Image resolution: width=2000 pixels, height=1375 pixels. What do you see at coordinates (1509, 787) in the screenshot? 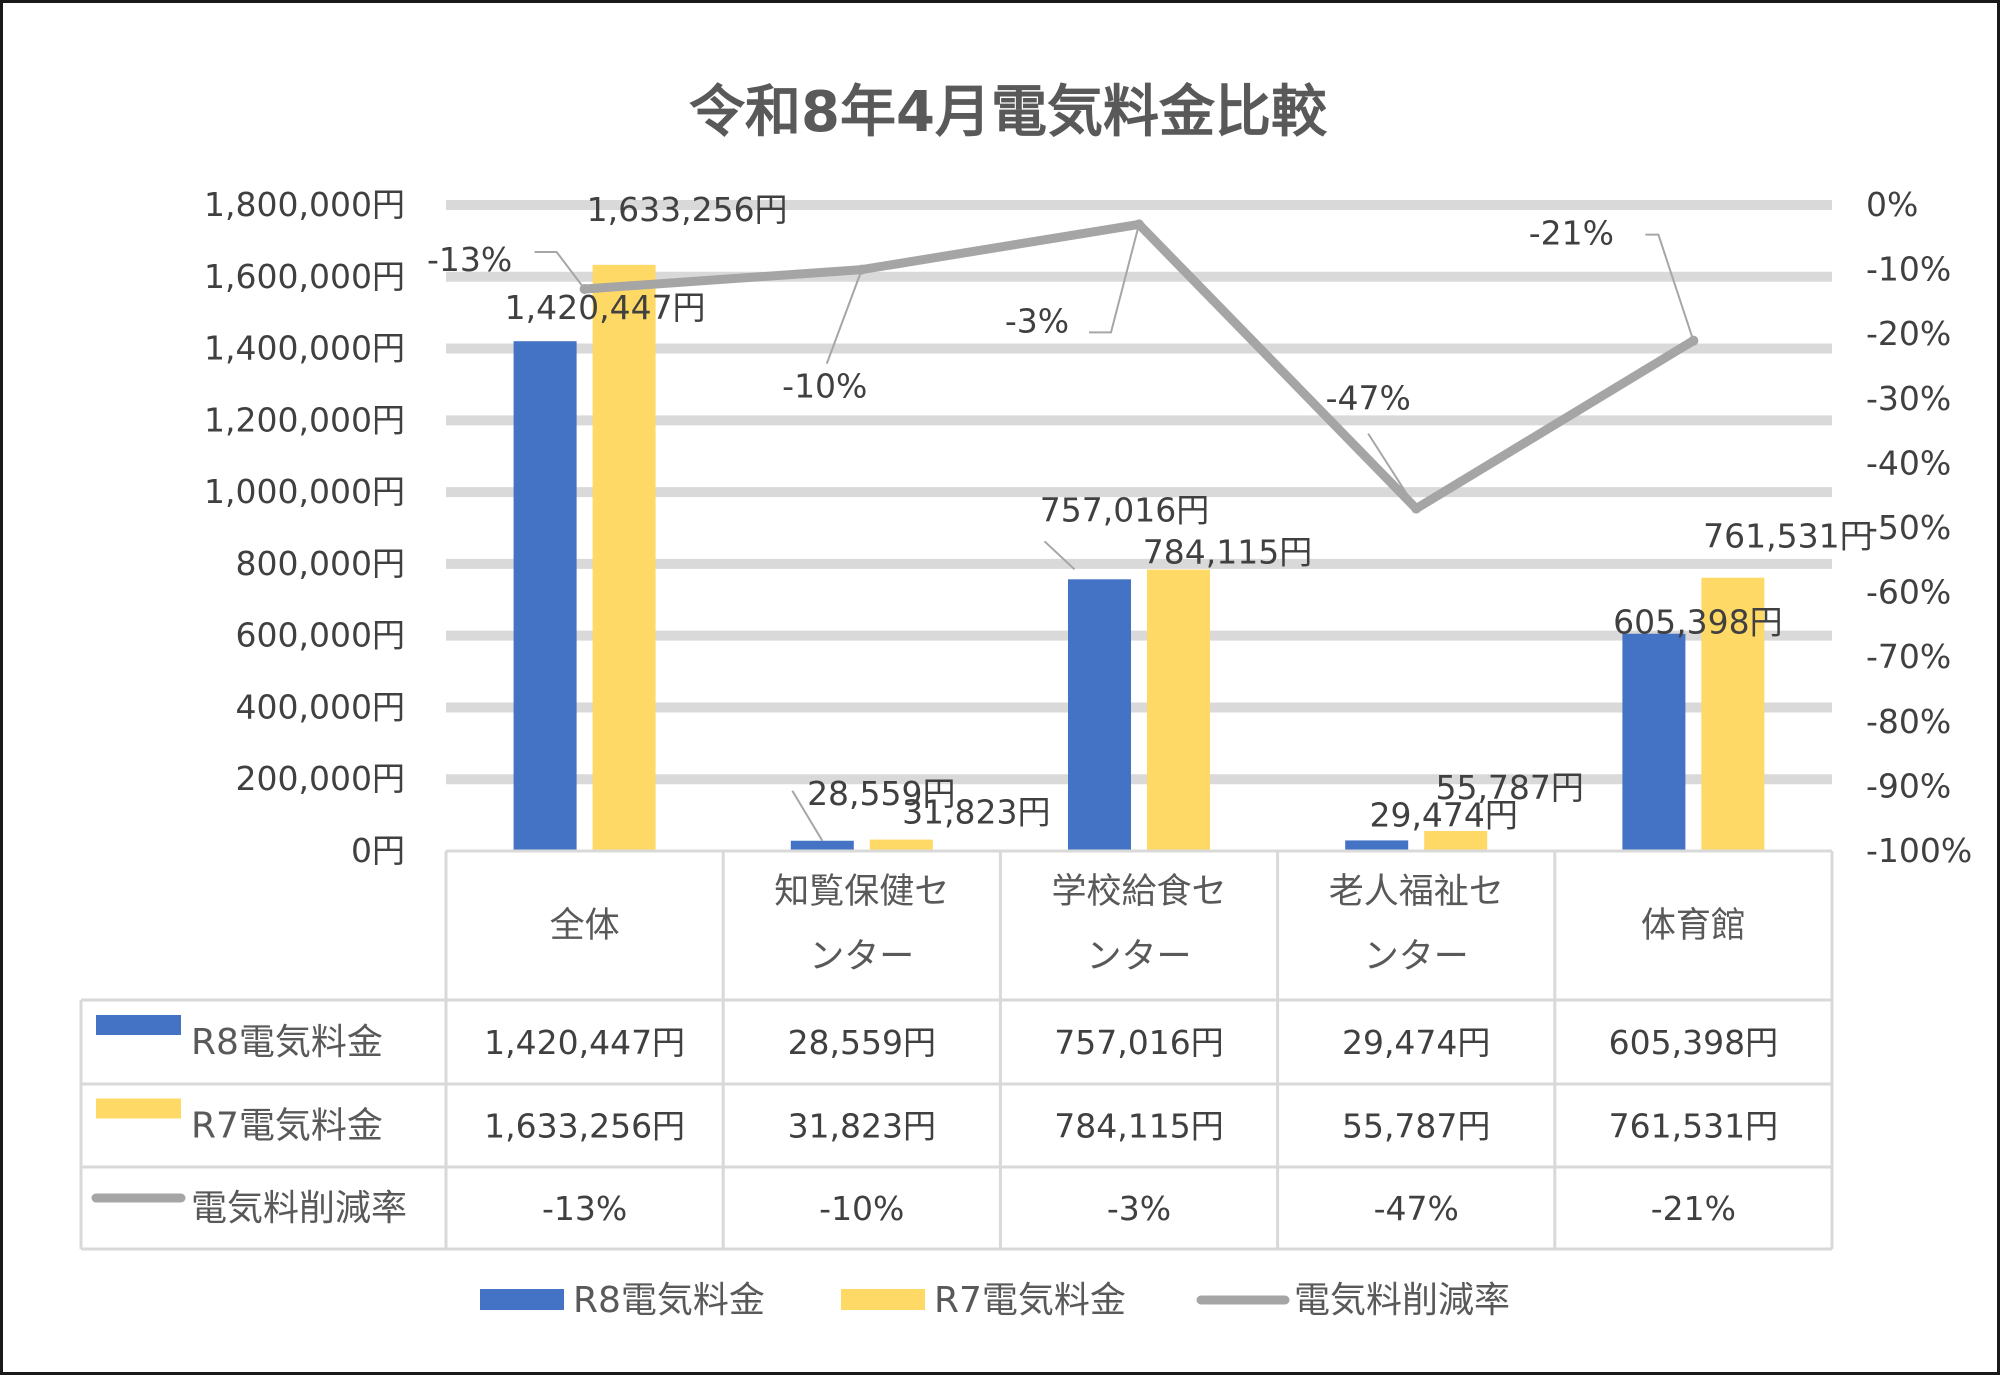
I see `data-label-r7: 55,787円` at bounding box center [1509, 787].